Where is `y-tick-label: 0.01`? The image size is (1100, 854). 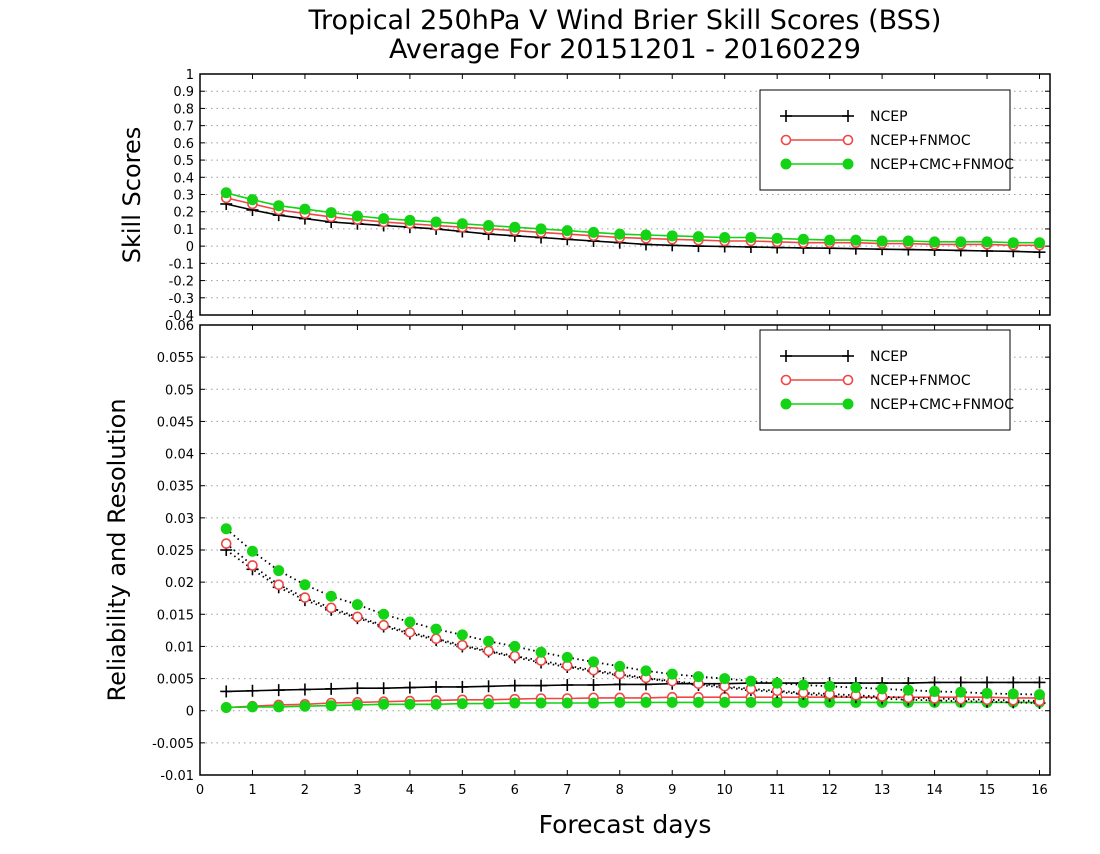
y-tick-label: 0.01 is located at coordinates (179, 647).